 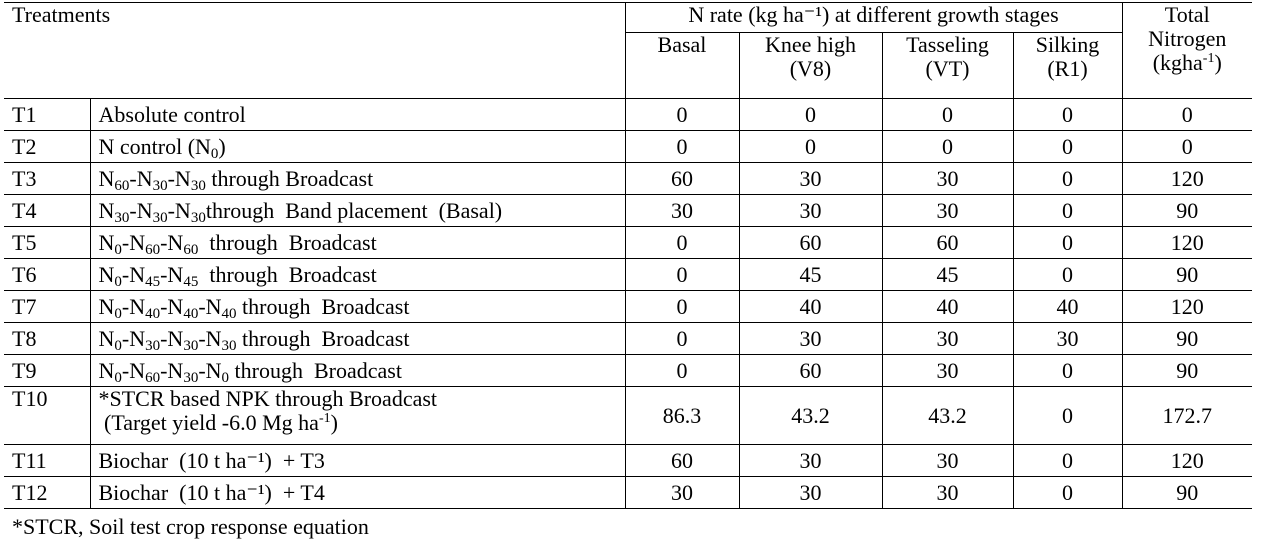 What do you see at coordinates (358, 370) in the screenshot?
I see `treatment-desc: N0-N60-N30-N0 through Broadcast` at bounding box center [358, 370].